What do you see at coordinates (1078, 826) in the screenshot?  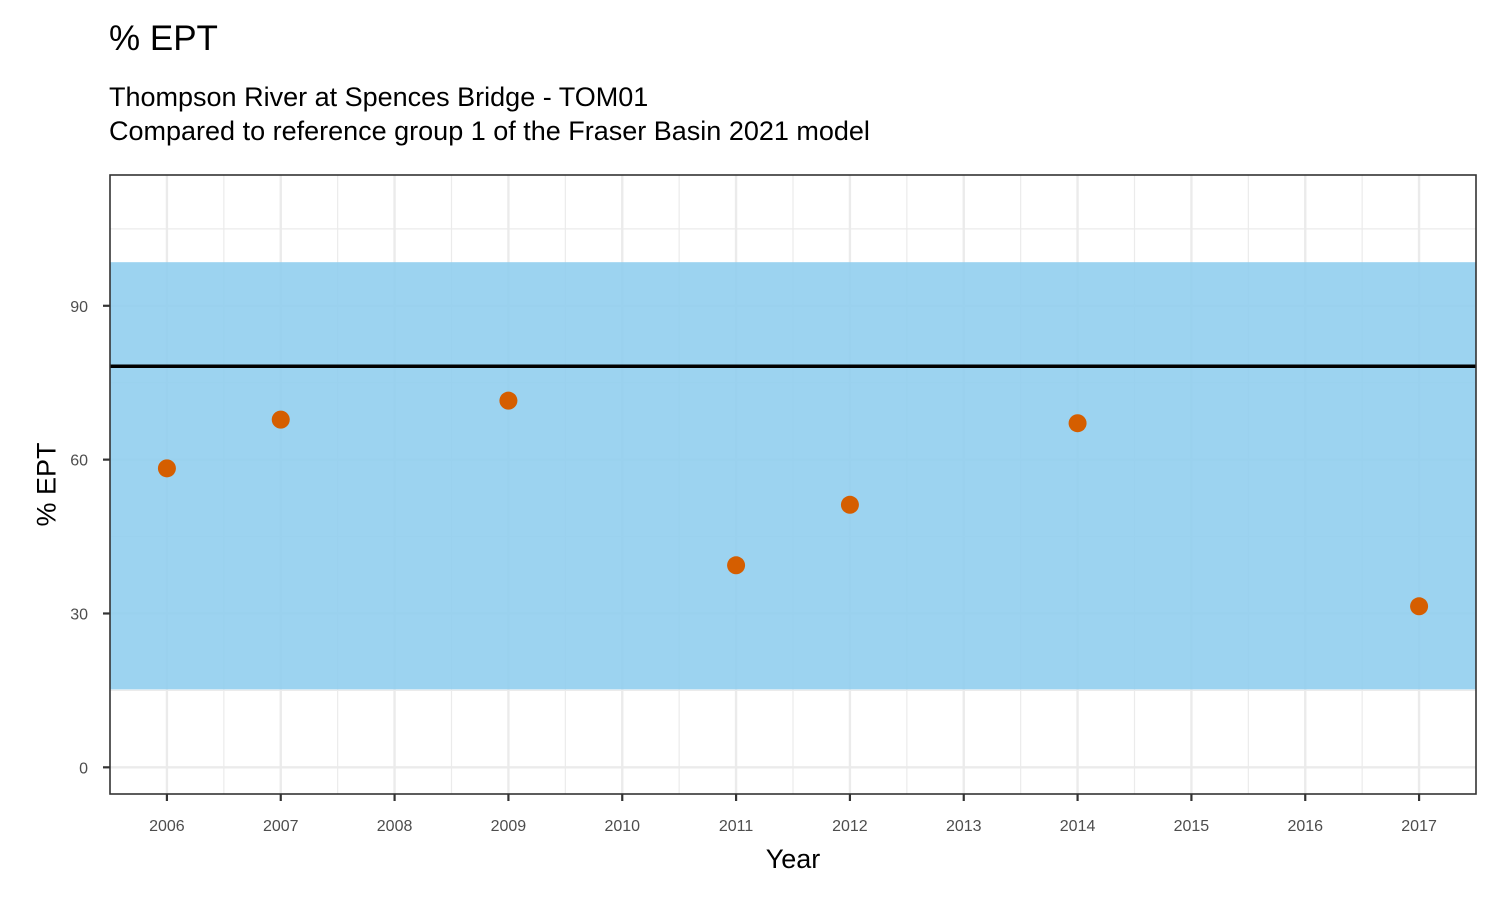 I see `x-tick-label: 2014` at bounding box center [1078, 826].